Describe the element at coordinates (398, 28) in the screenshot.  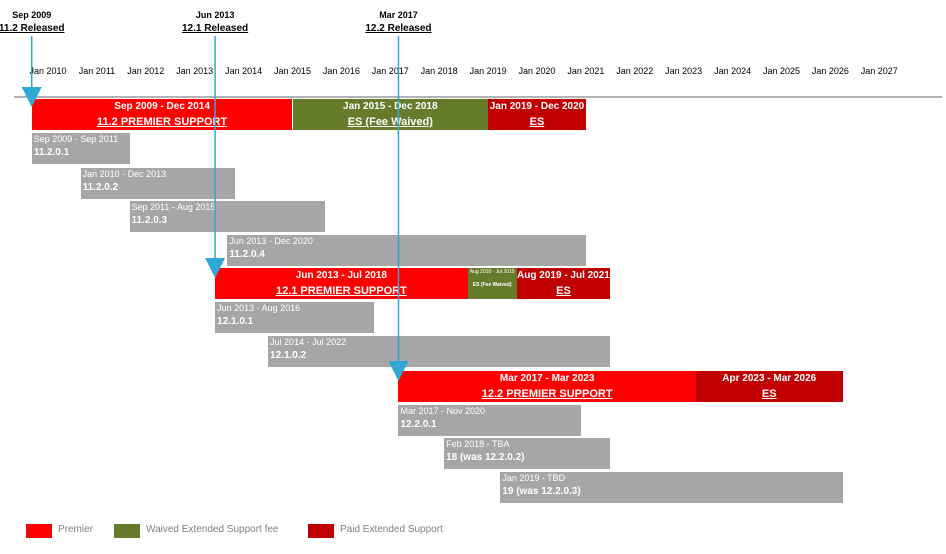
I see `release-label: 12.2 Released` at that location.